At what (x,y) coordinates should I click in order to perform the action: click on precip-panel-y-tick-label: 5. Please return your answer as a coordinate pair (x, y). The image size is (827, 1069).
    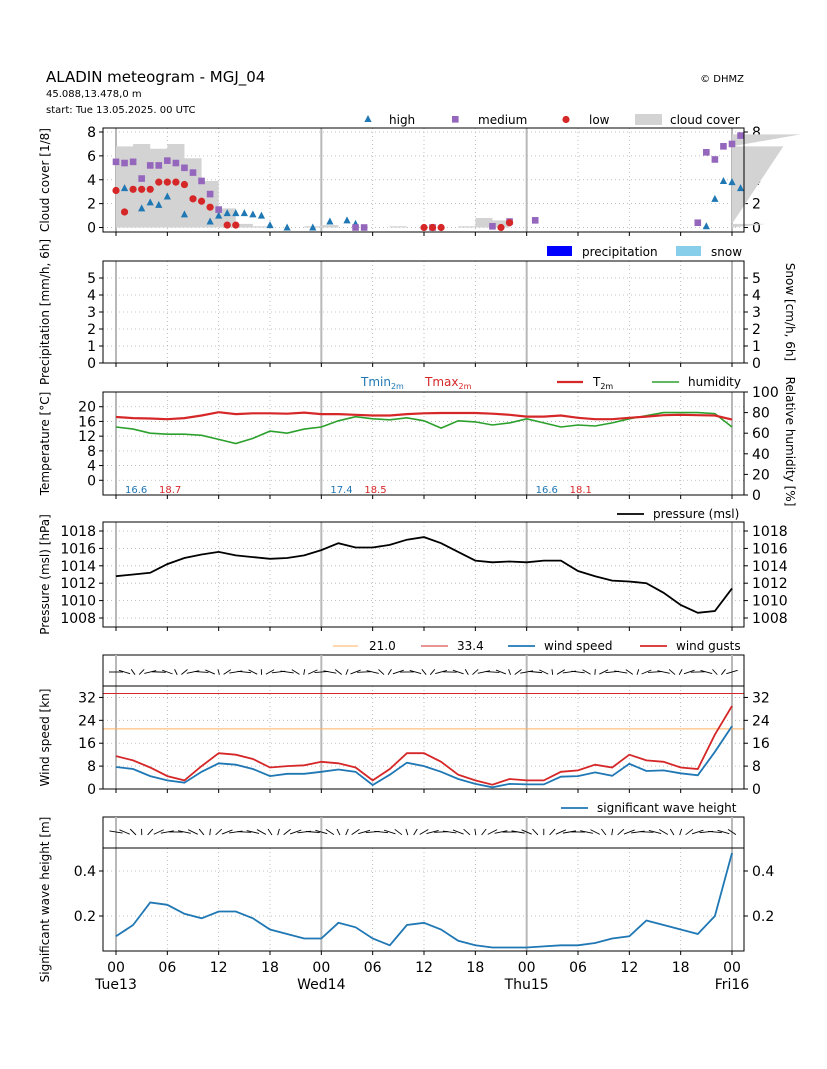
    Looking at the image, I should click on (91, 279).